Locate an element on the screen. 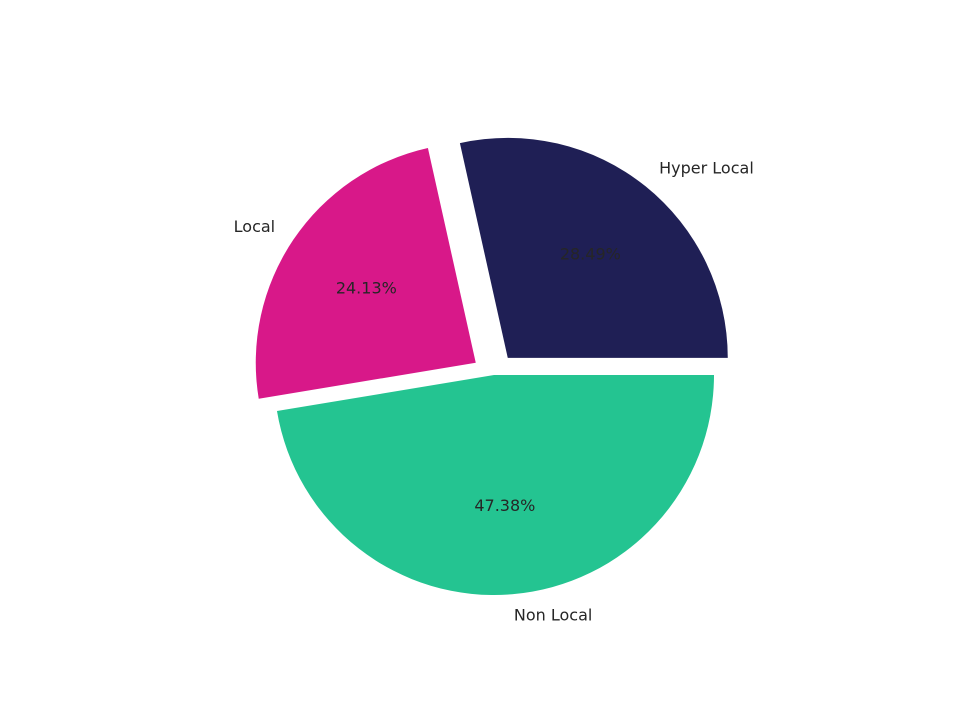 Image resolution: width=960 pixels, height=720 pixels. pie-slice-hyper-local is located at coordinates (593, 247).